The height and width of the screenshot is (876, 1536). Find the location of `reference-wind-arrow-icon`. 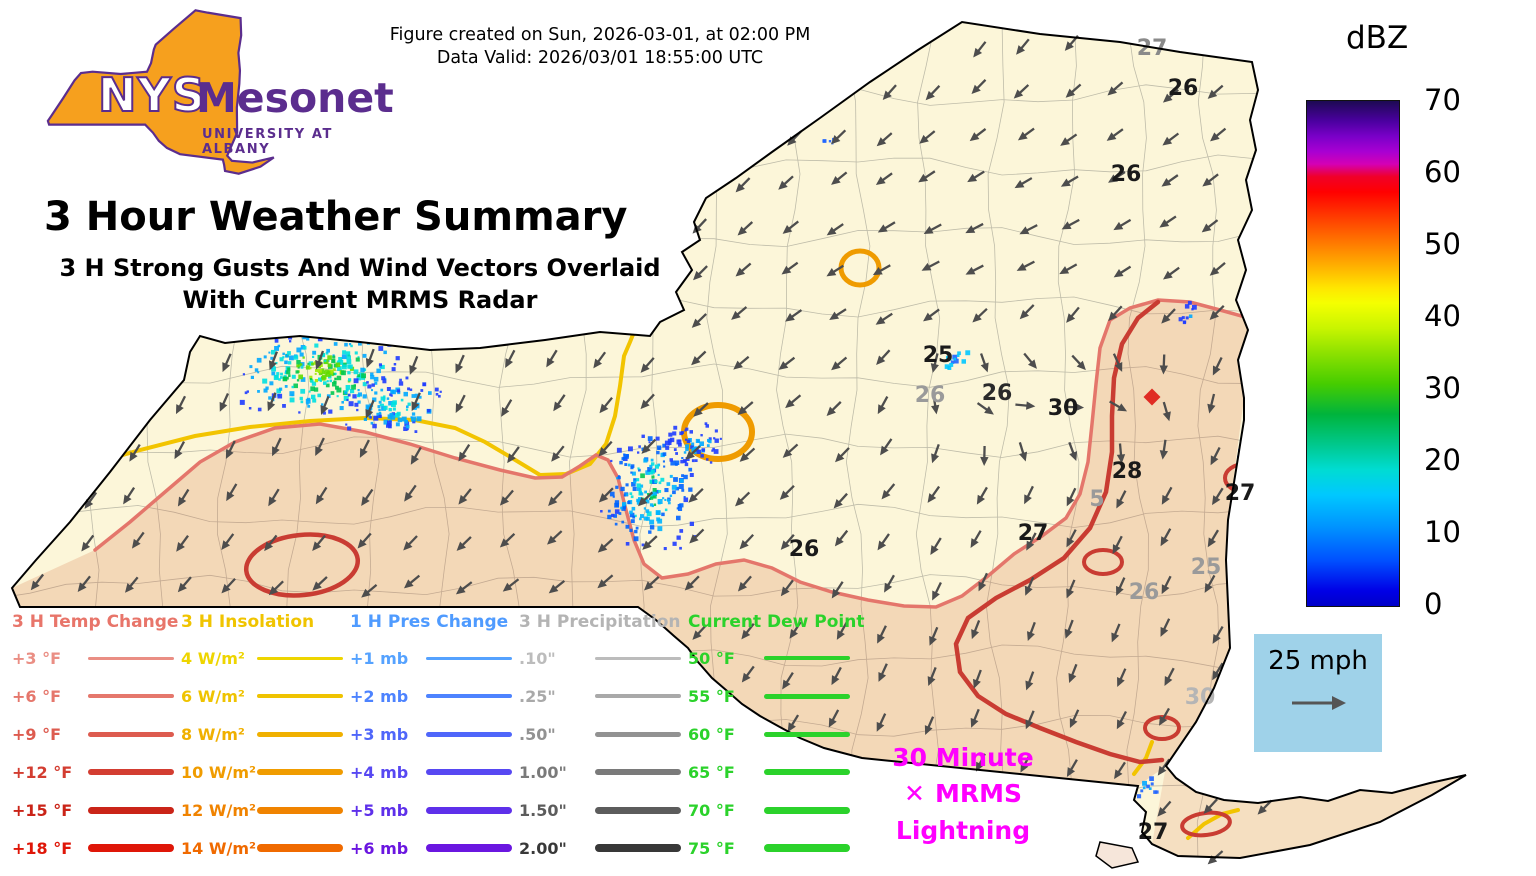

reference-wind-arrow-icon is located at coordinates (1319, 703).